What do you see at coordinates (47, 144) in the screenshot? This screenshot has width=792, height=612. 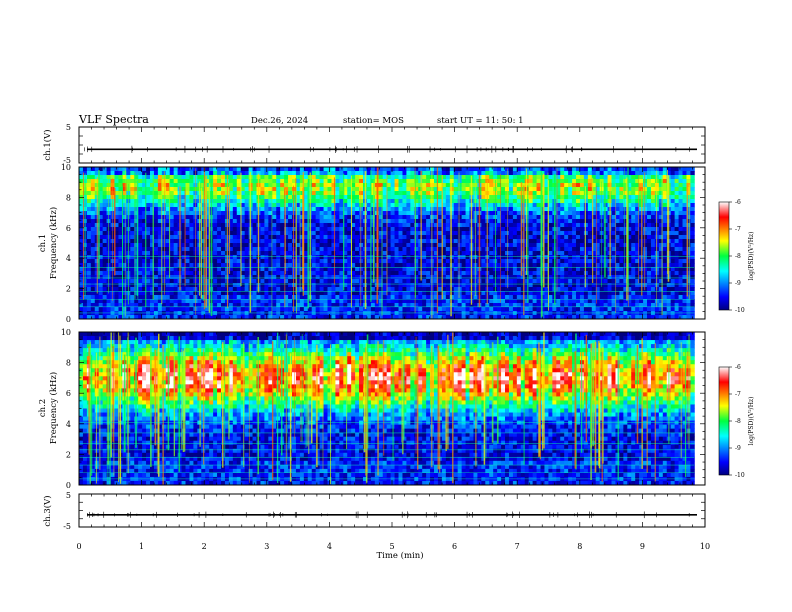 I see `ch1-waveform-ylabel: ch.1(V)` at bounding box center [47, 144].